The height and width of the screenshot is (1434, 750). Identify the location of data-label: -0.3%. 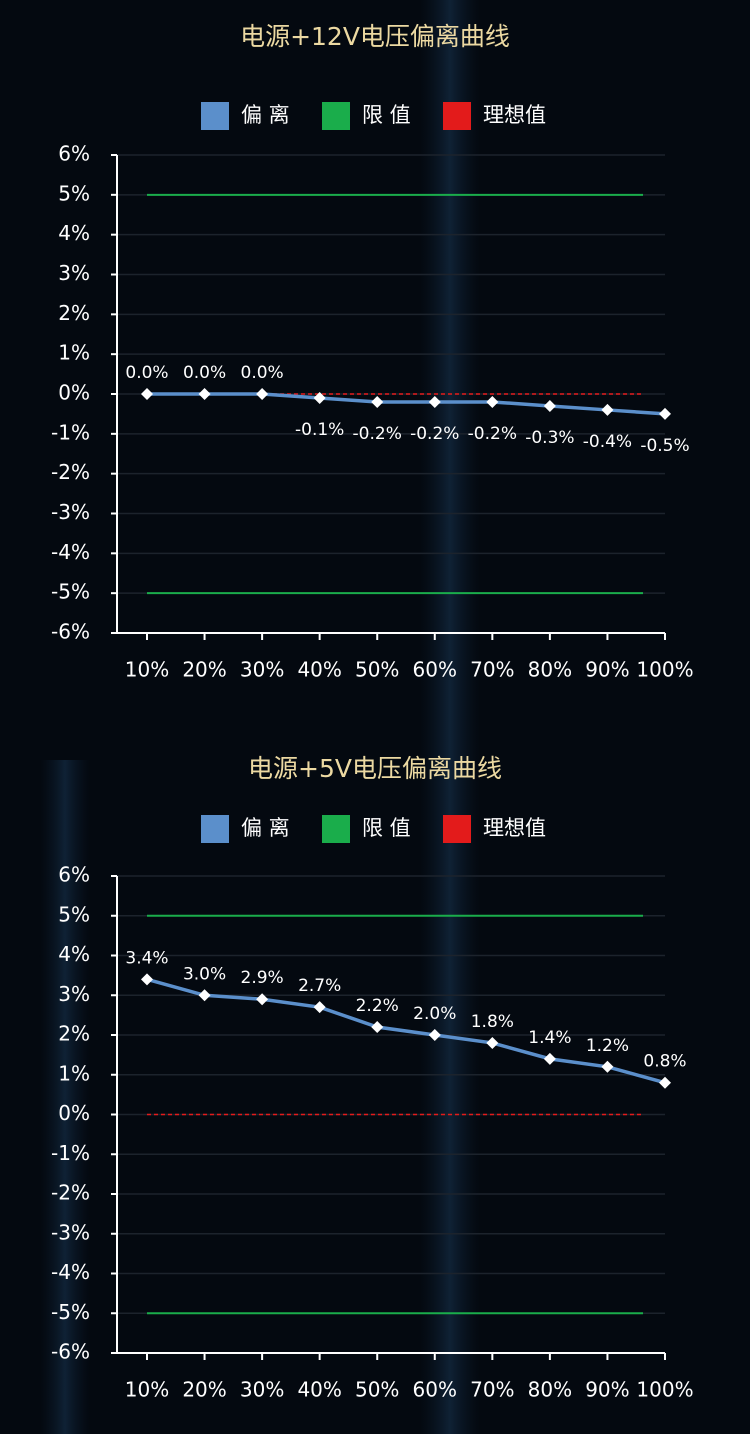
(549, 438).